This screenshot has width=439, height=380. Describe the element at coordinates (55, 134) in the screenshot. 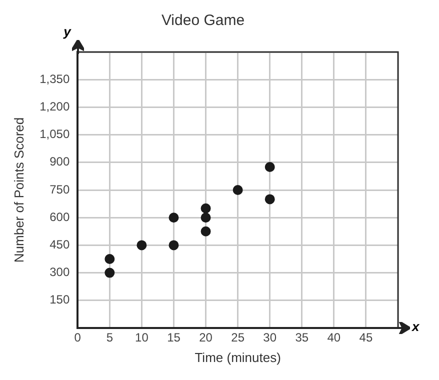

I see `y-tick-label: 1,050` at that location.